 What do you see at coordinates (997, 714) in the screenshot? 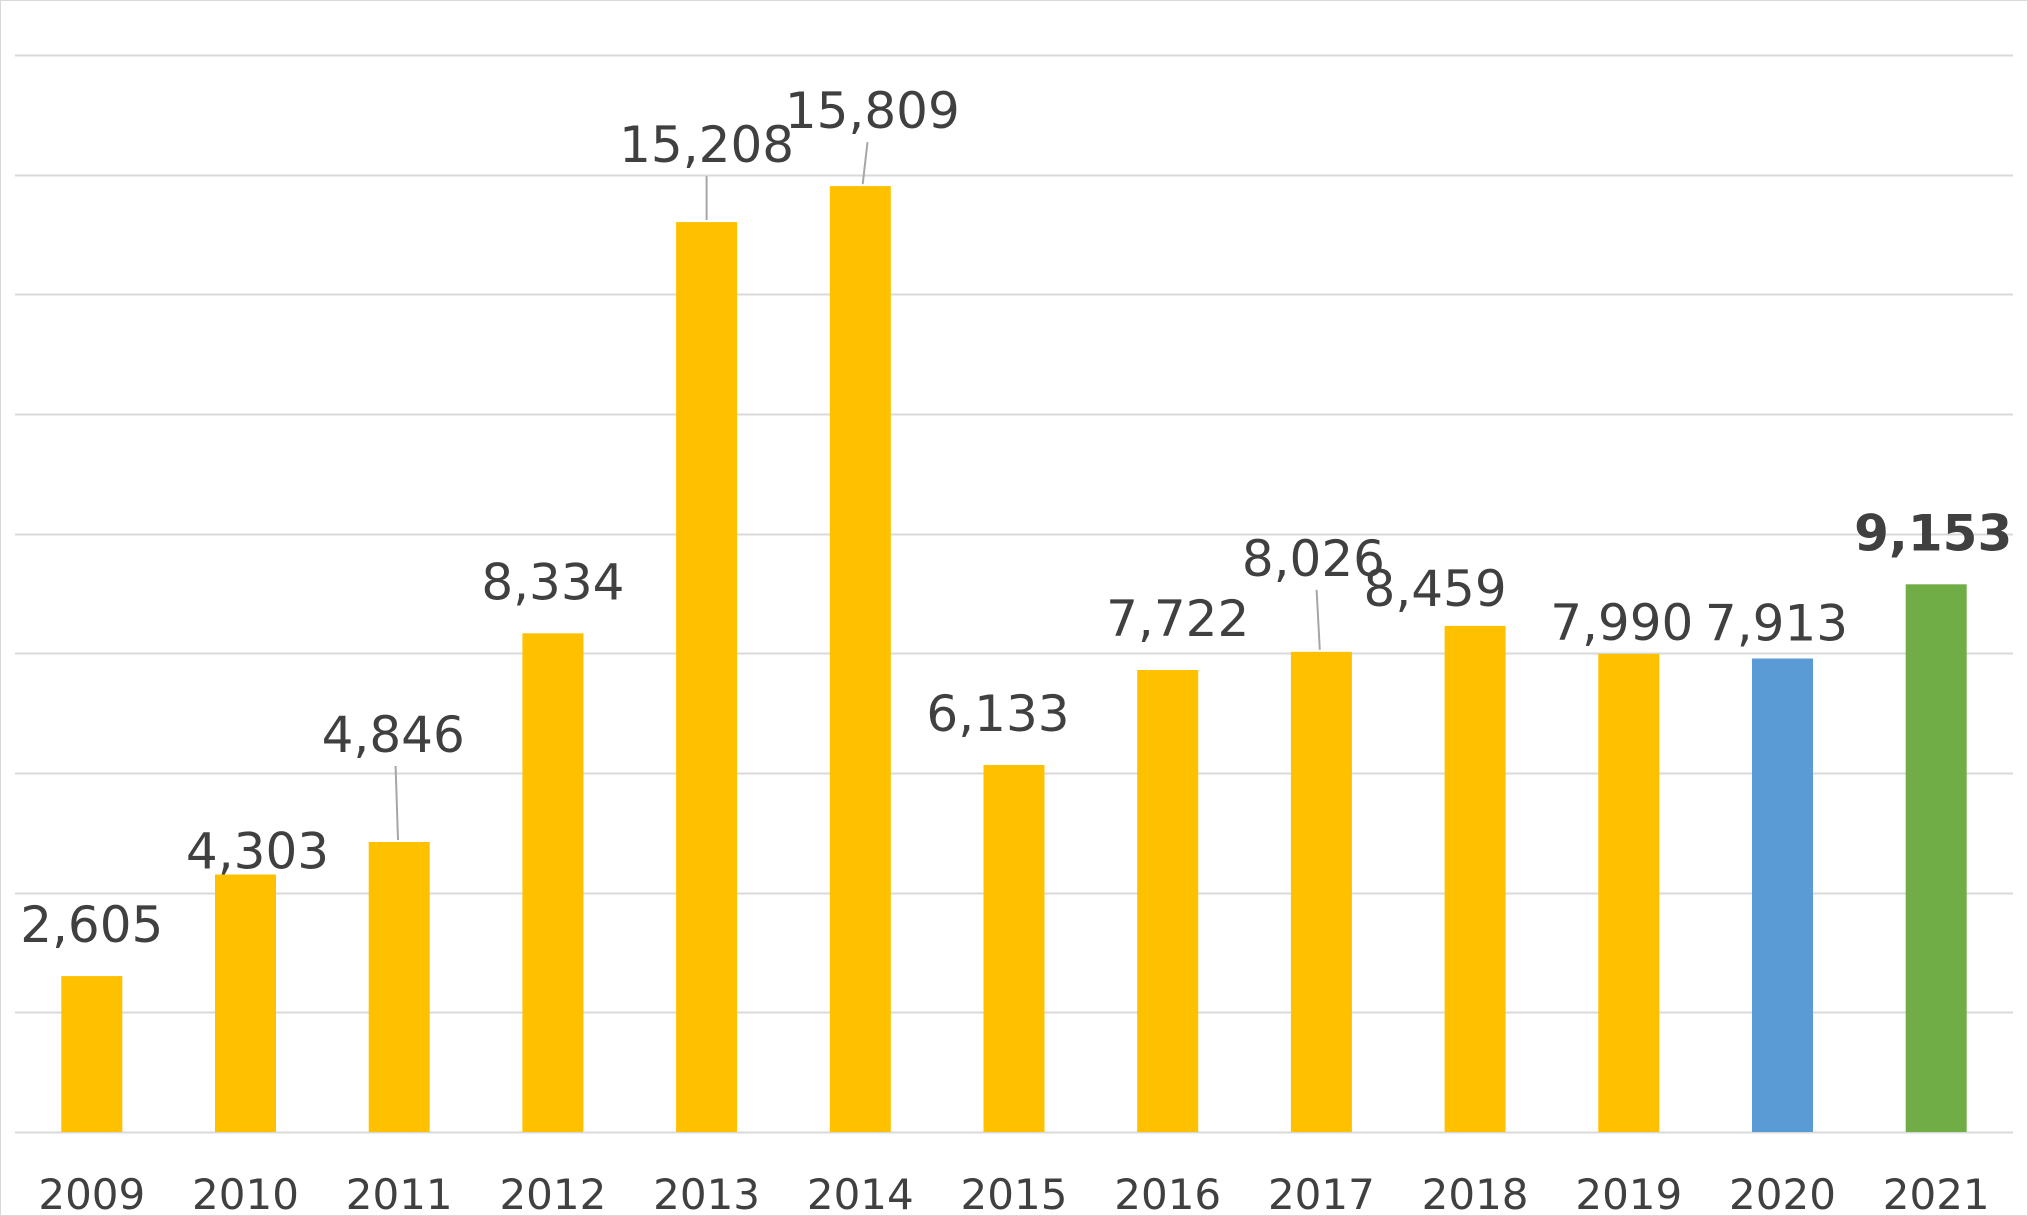
I see `data-label-2015: 6,133` at bounding box center [997, 714].